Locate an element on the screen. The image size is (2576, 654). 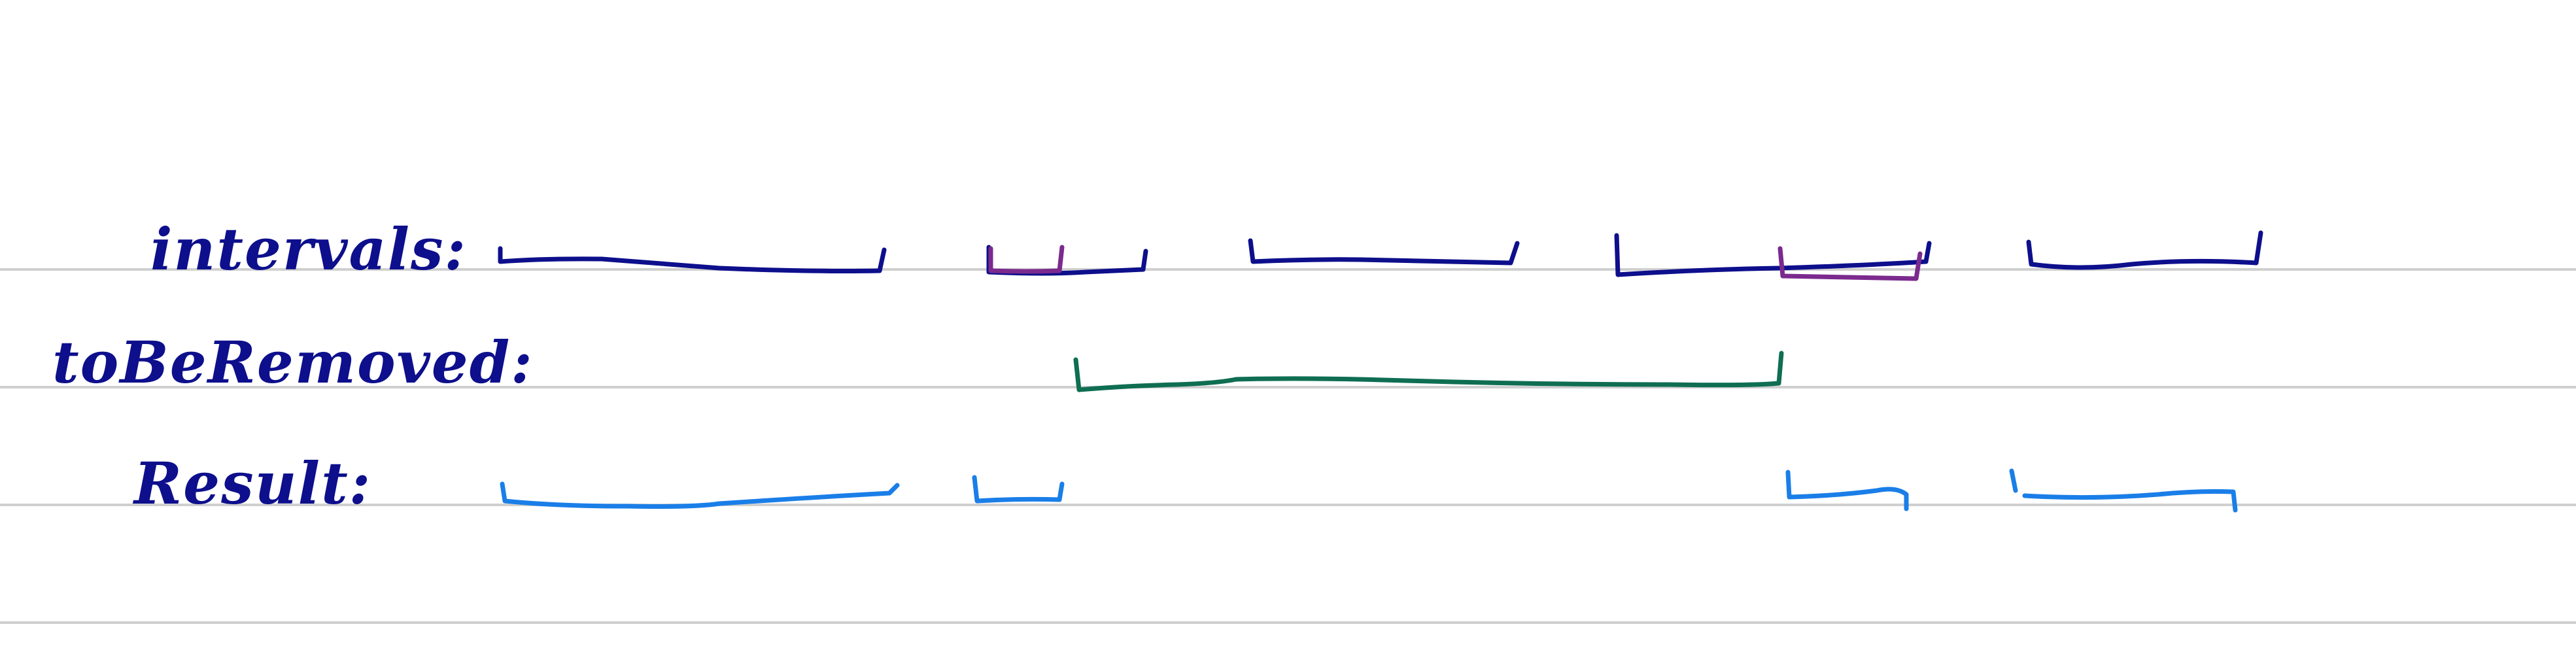
to-be-removed-row is located at coordinates (1428, 372).